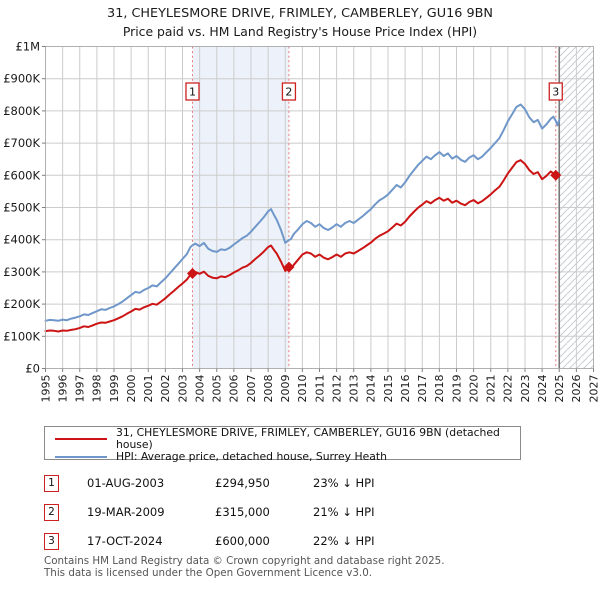 This screenshot has width=600, height=590. I want to click on y-tick-label: £100K, so click(21, 336).